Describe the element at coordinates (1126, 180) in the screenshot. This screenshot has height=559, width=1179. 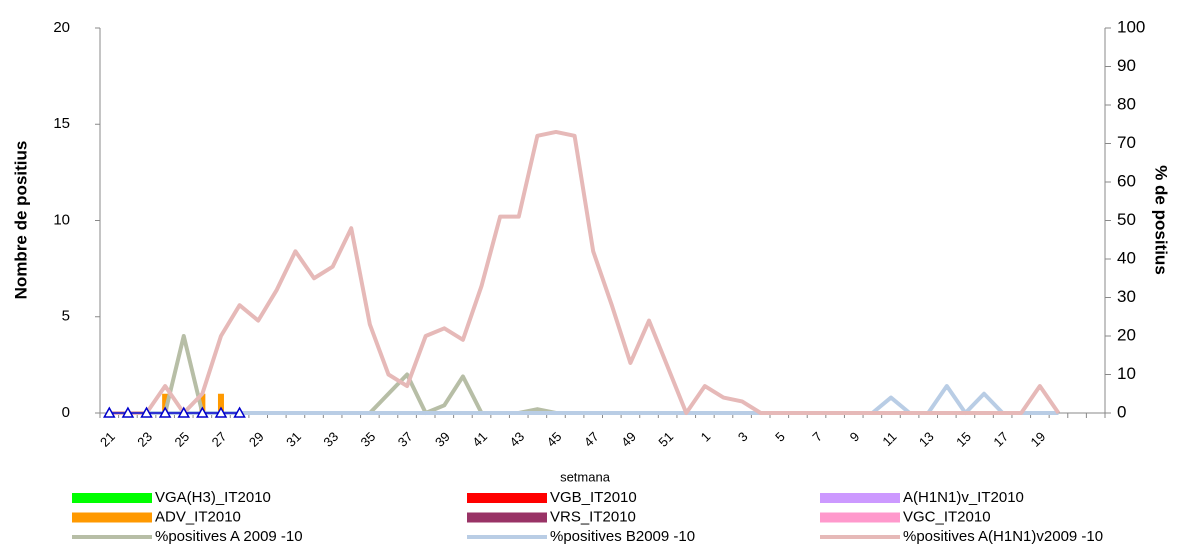
I see `y2-tick-label: 60` at that location.